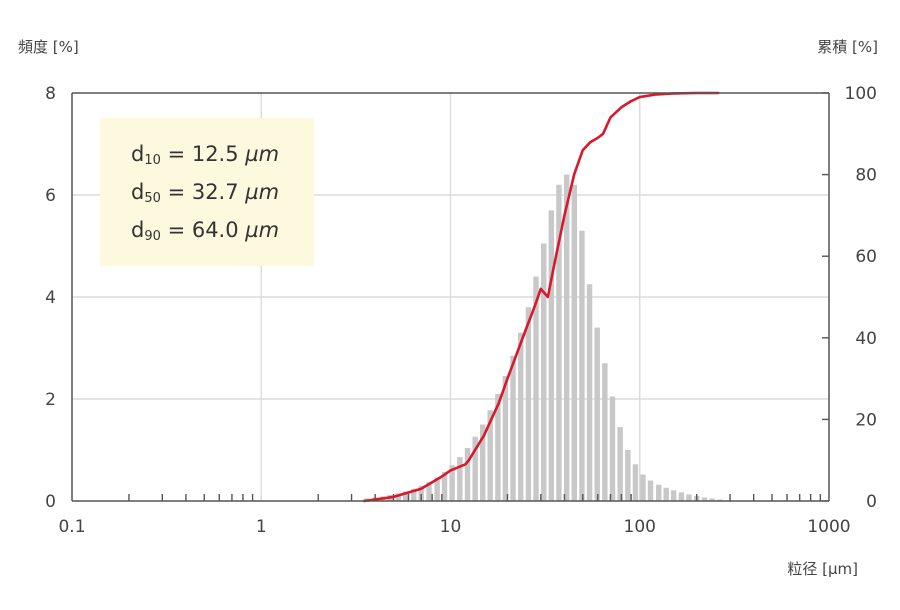 This screenshot has width=900, height=610. What do you see at coordinates (871, 502) in the screenshot?
I see `y-right-tick-label: 0` at bounding box center [871, 502].